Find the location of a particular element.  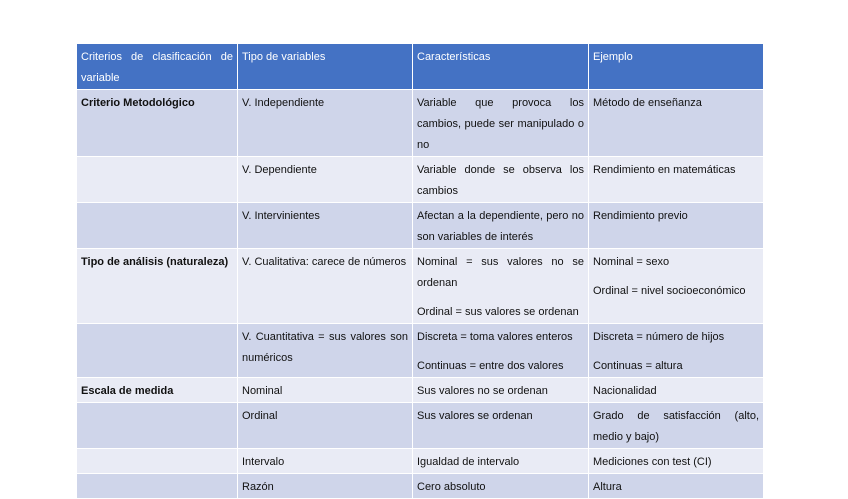

header-ejemplo: Ejemplo is located at coordinates (676, 66).